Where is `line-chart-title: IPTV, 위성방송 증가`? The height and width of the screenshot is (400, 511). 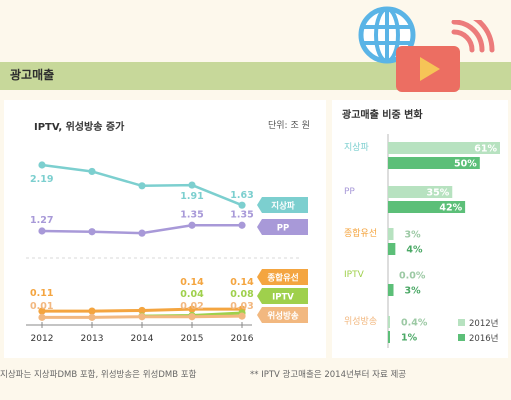
line-chart-title: IPTV, 위성방송 증가 is located at coordinates (79, 127).